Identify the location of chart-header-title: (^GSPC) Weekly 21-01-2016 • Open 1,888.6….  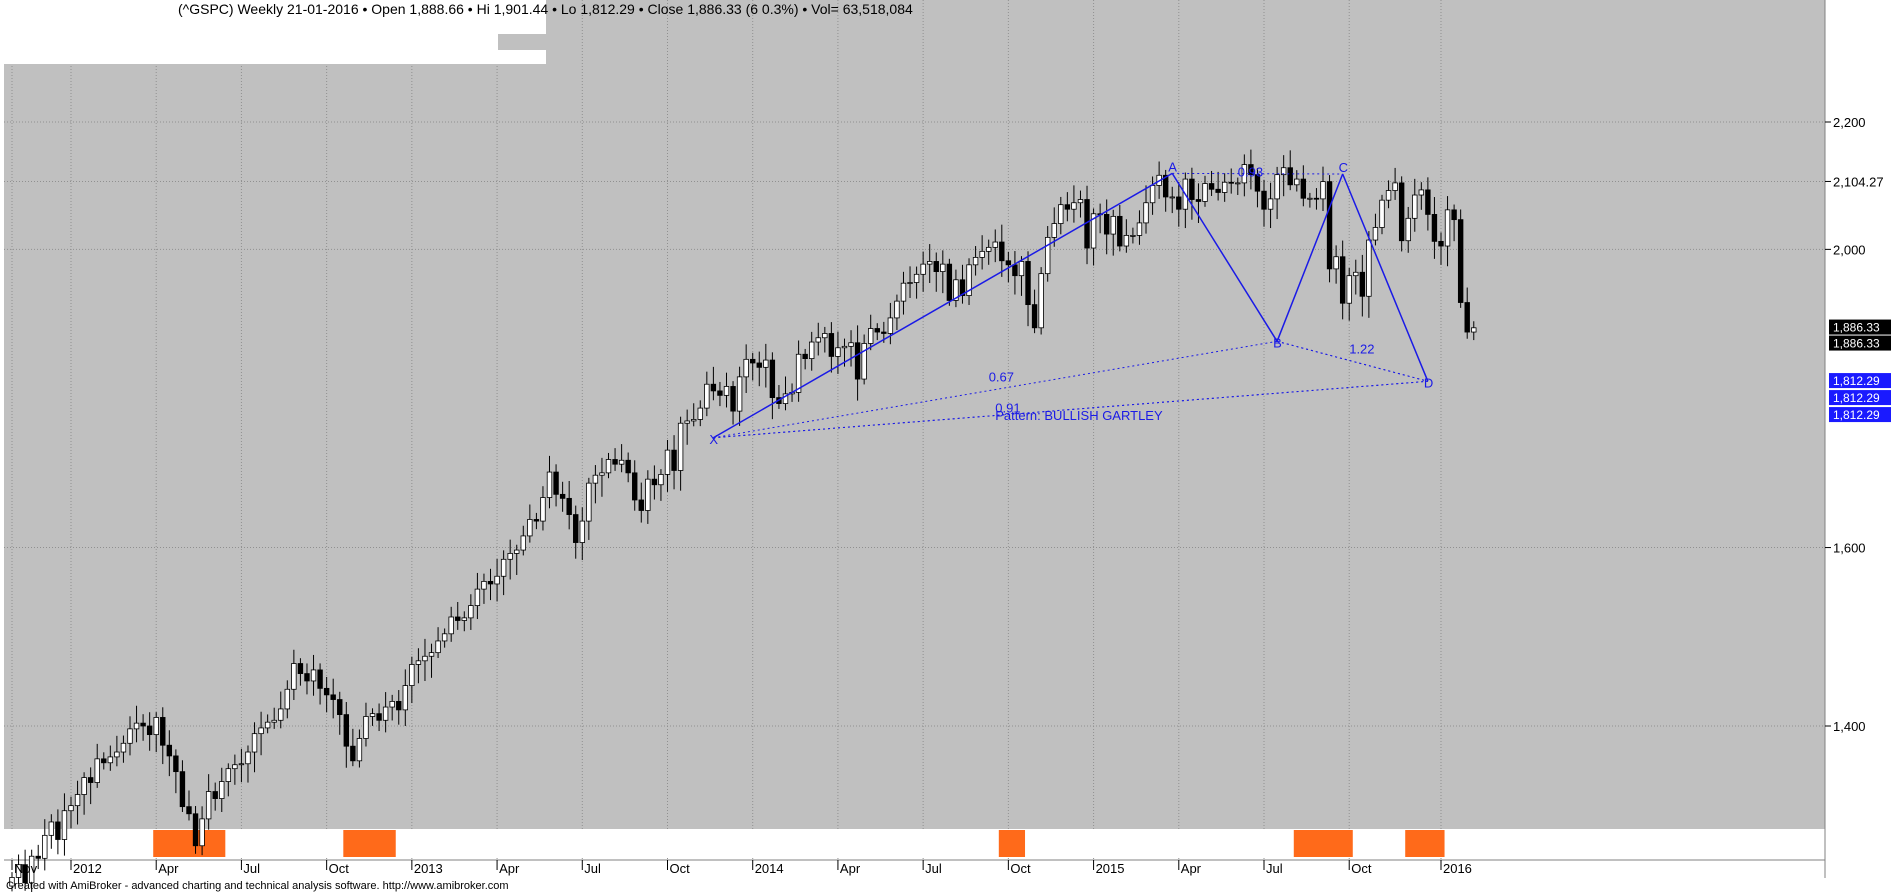
(545, 9).